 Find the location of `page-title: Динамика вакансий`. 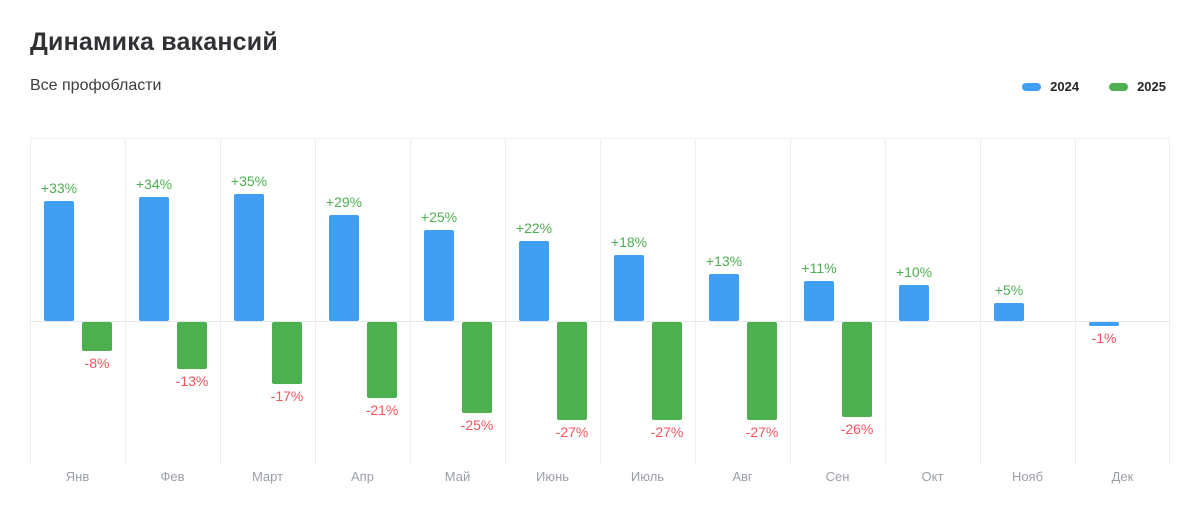

page-title: Динамика вакансий is located at coordinates (154, 42).